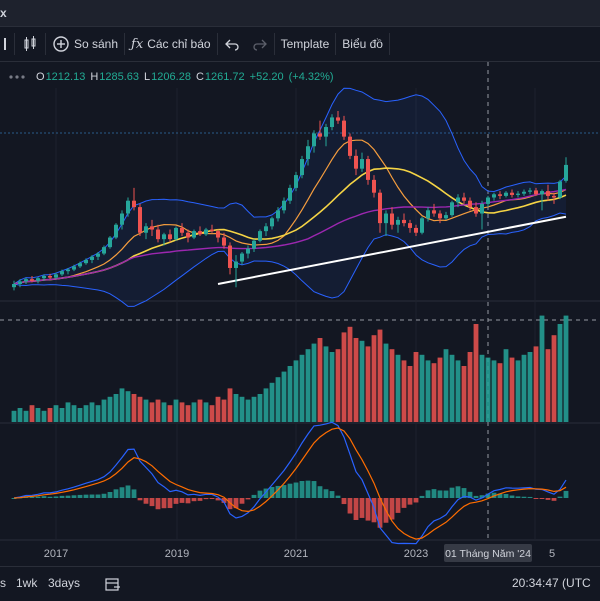 The width and height of the screenshot is (600, 601). I want to click on low-value: 1206.28, so click(171, 77).